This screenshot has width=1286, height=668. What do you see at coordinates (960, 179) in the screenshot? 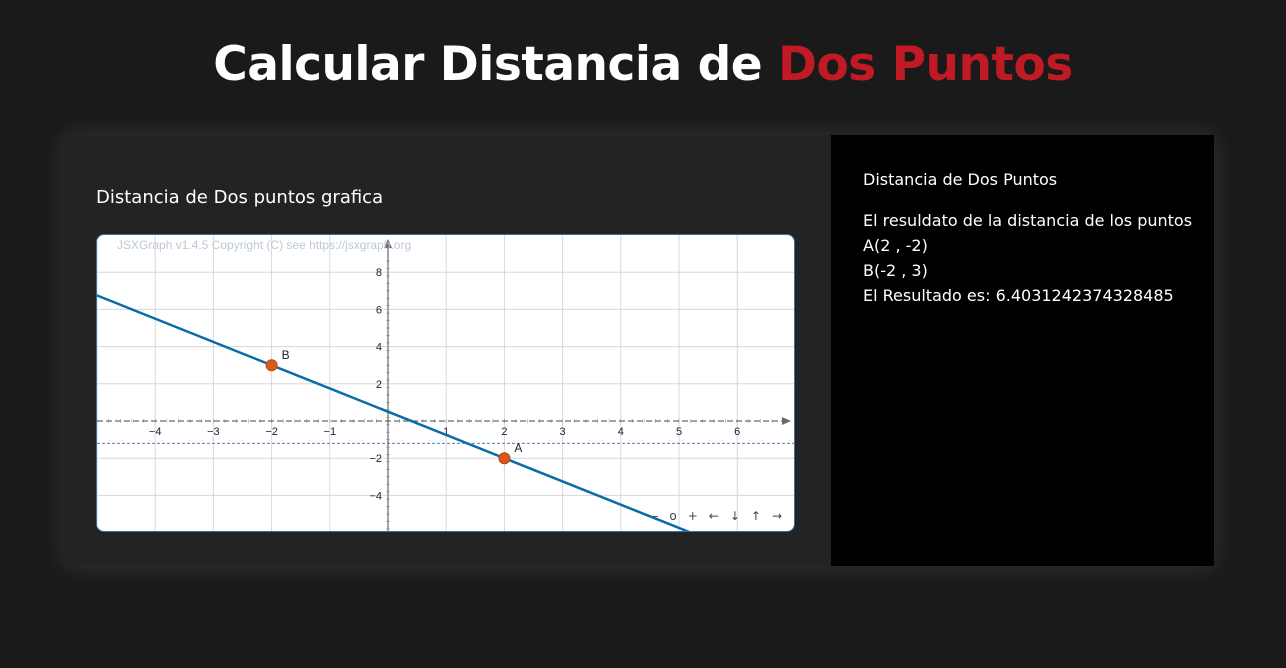
I see `result-heading: Distancia de Dos Puntos` at bounding box center [960, 179].